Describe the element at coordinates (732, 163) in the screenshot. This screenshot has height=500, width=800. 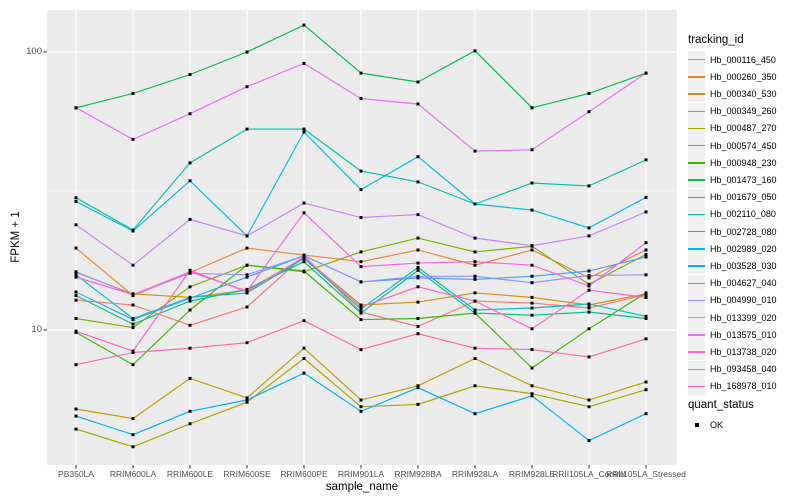
I see `legend-item: Hb_000948_230` at that location.